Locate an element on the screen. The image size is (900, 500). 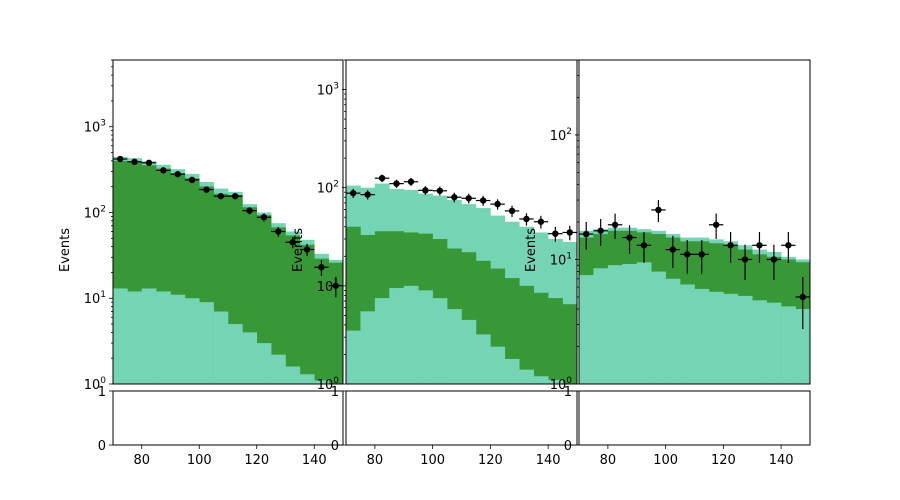
y-tick-label: 10³ is located at coordinates (328, 90).